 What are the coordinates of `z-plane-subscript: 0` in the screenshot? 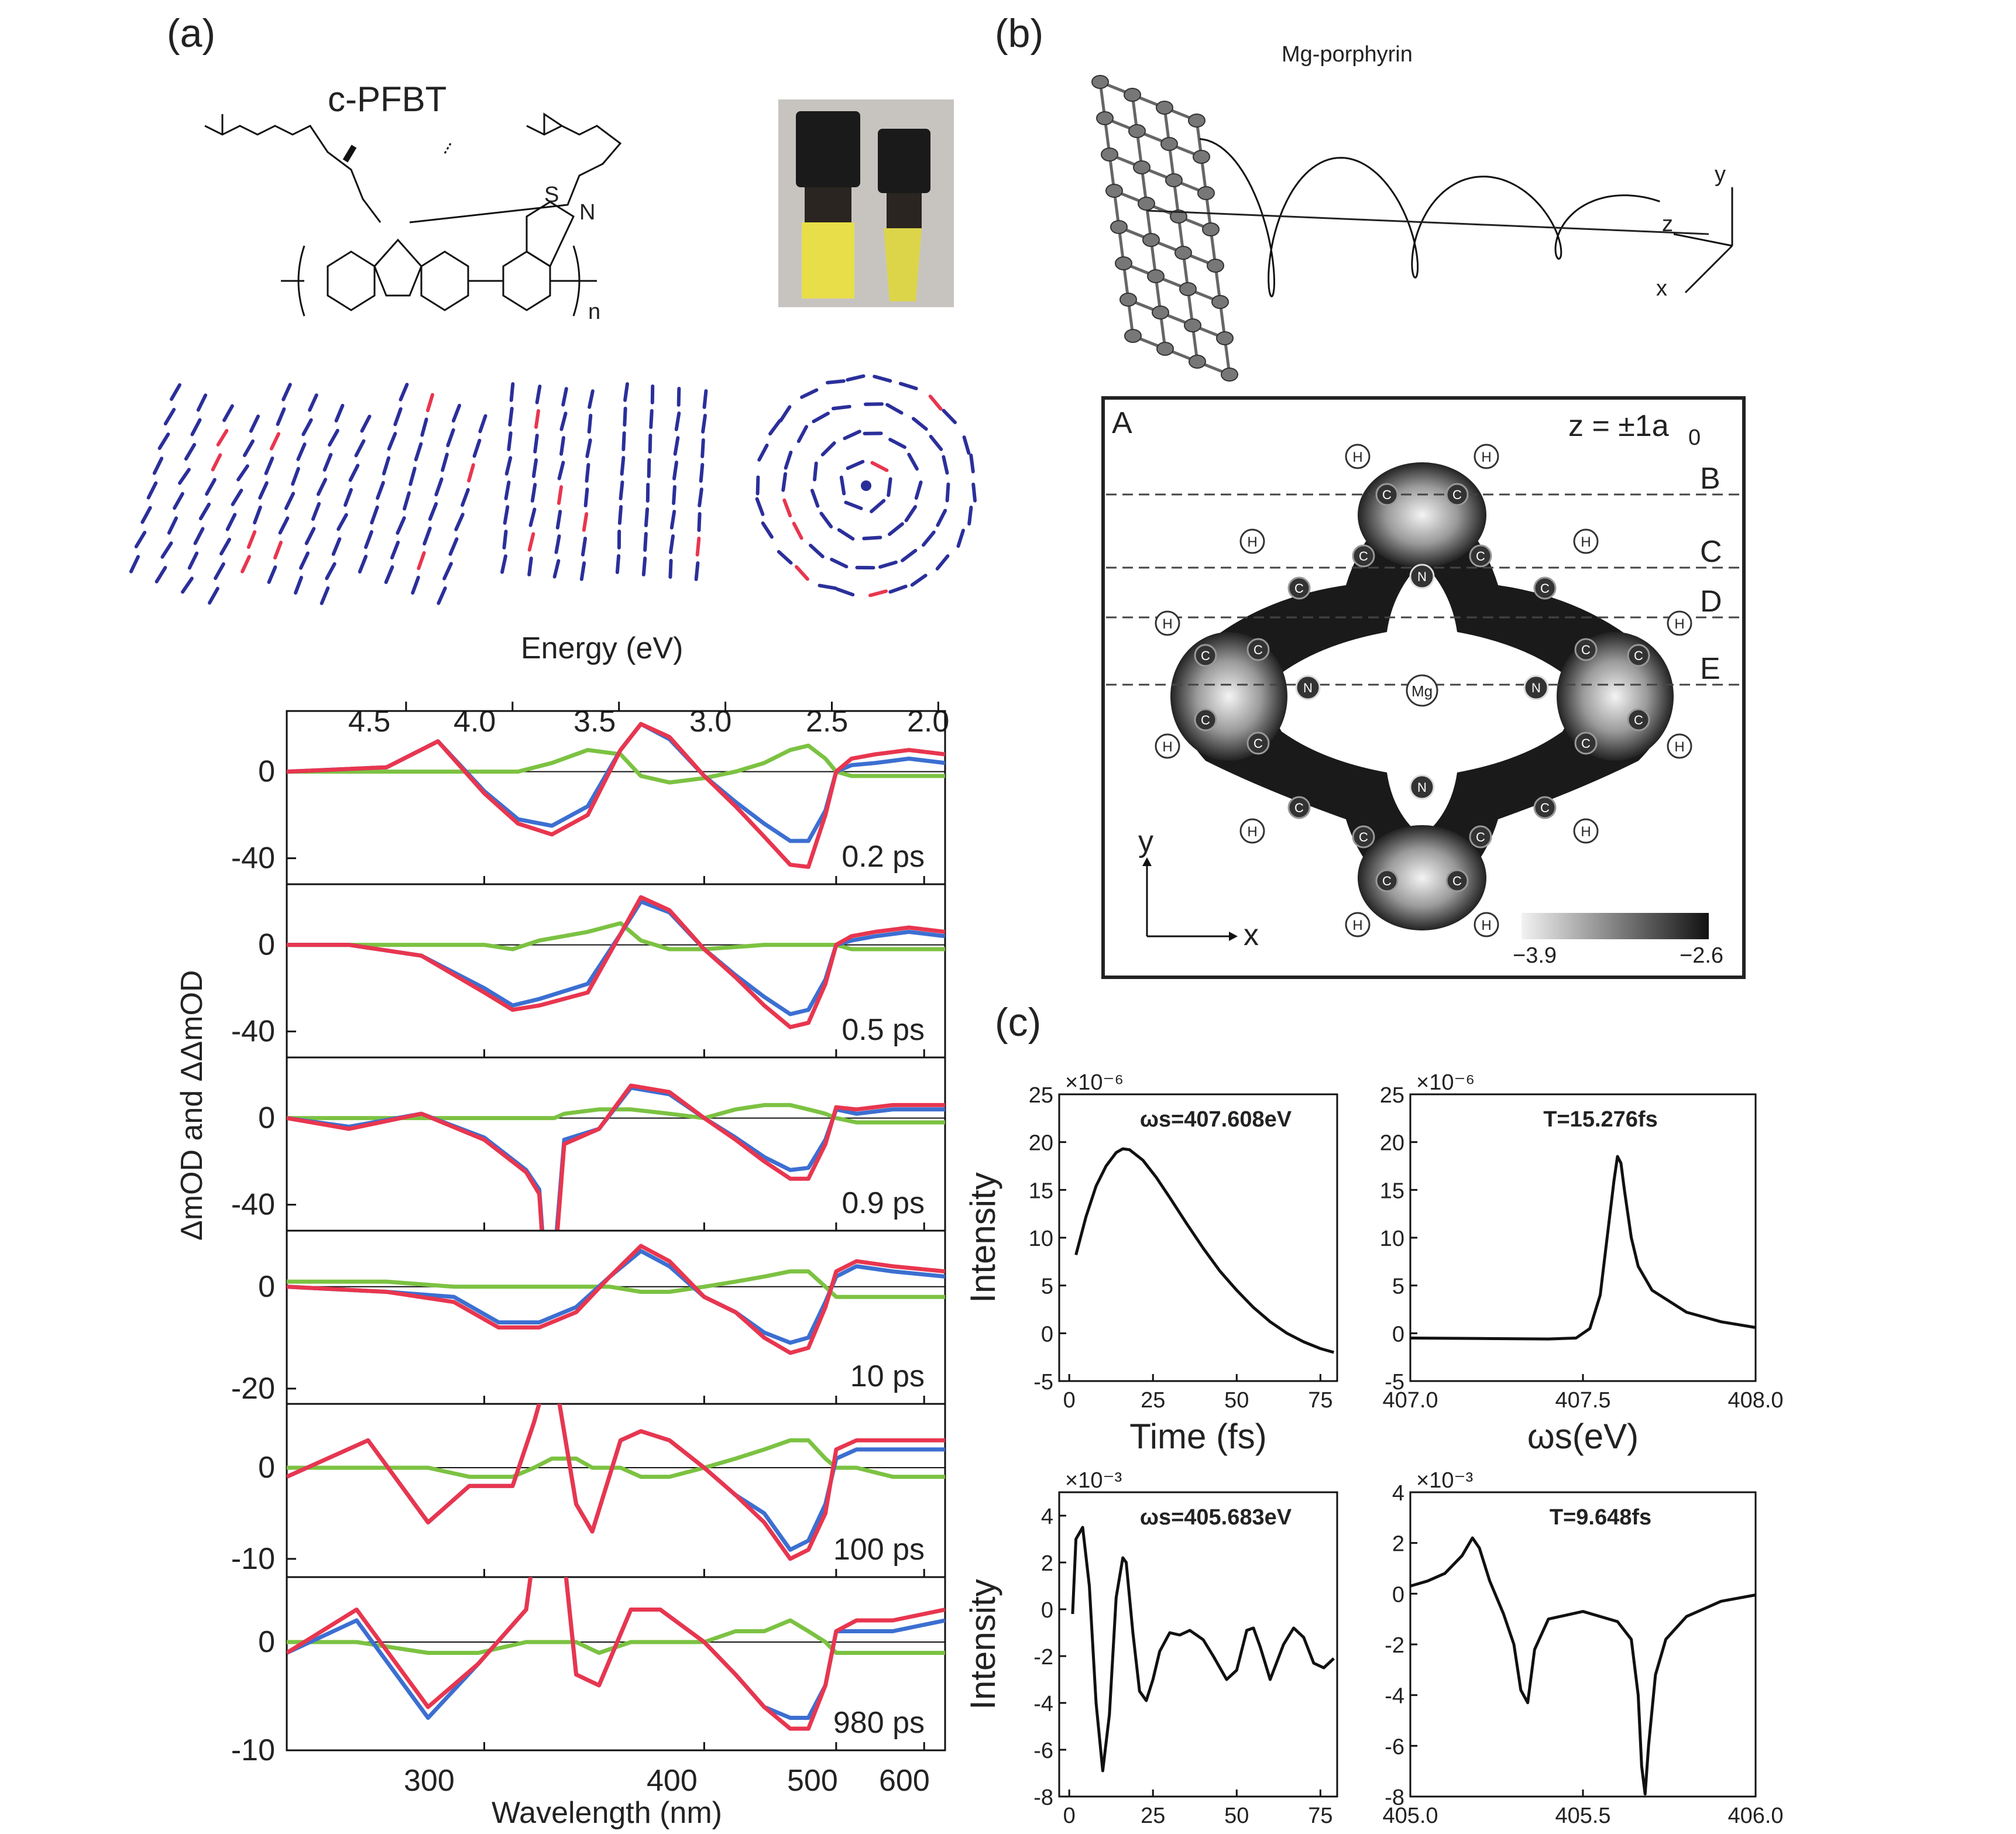 It's located at (1694, 437).